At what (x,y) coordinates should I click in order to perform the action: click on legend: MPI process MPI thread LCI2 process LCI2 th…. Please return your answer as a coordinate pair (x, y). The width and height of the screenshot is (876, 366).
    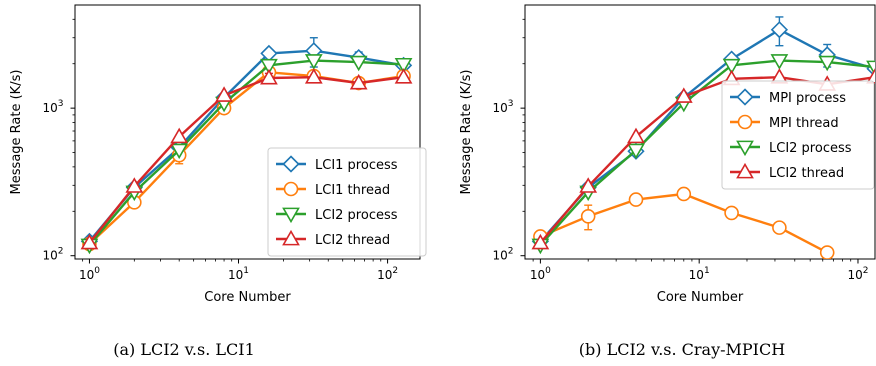
    Looking at the image, I should click on (798, 135).